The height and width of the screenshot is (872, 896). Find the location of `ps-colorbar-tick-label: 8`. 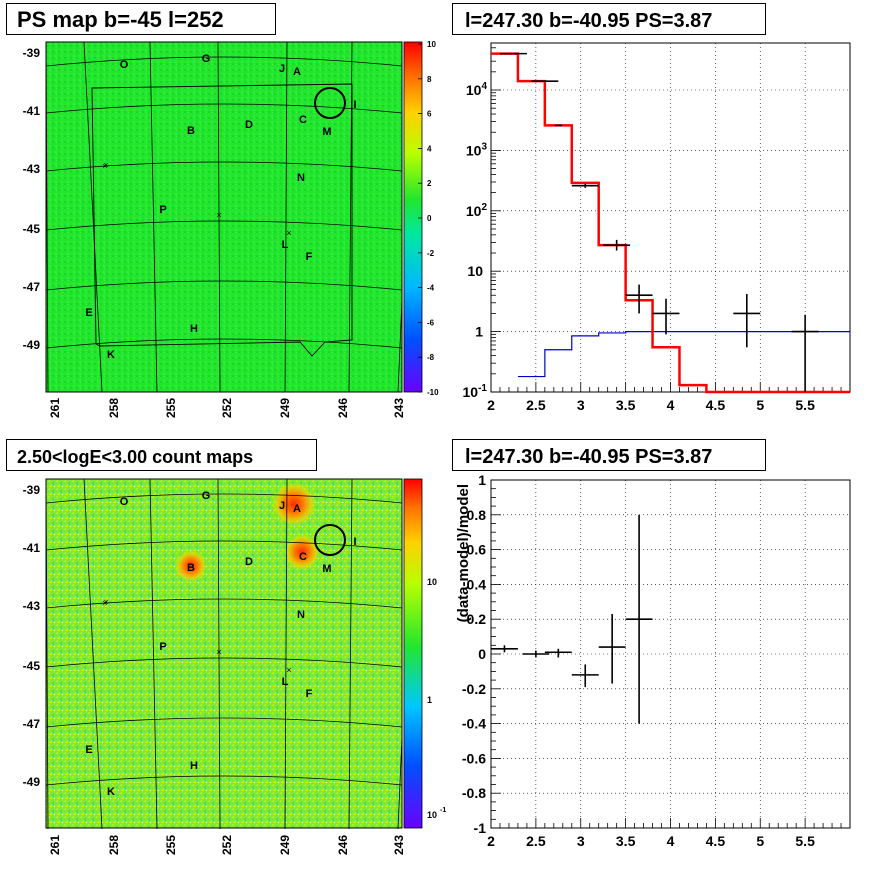

ps-colorbar-tick-label: 8 is located at coordinates (429, 79).